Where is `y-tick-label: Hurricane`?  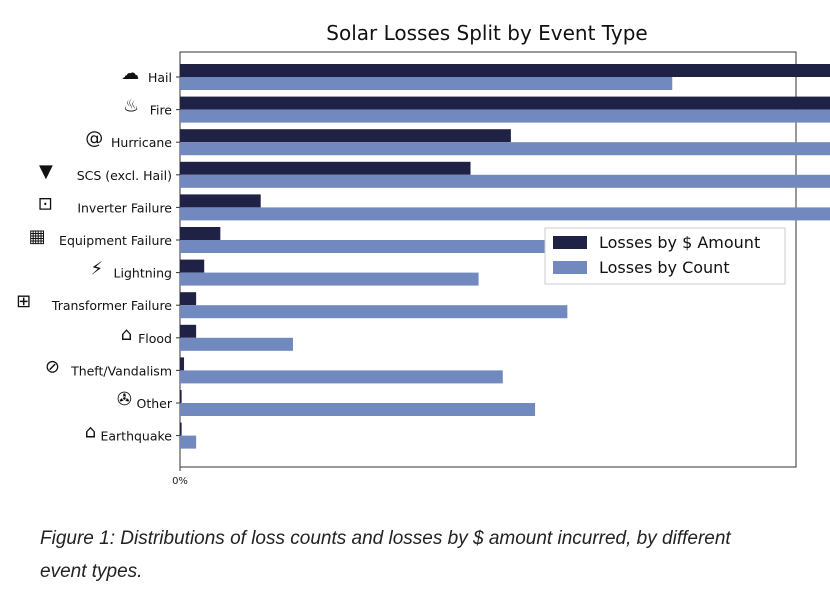
y-tick-label: Hurricane is located at coordinates (141, 142).